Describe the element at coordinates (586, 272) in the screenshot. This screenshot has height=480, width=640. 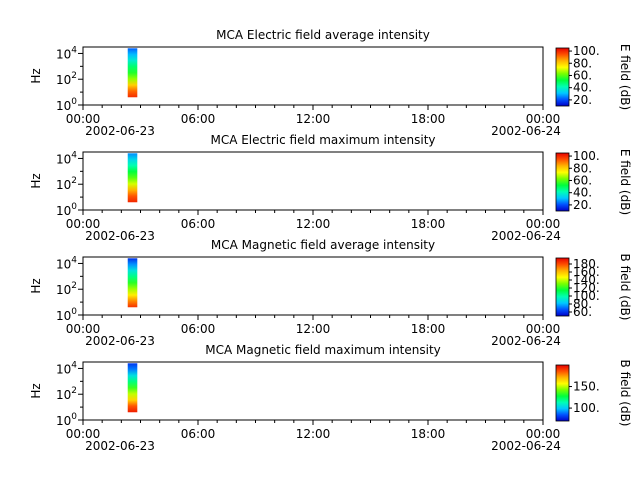
I see `colorbar-tick-label: 160.` at that location.